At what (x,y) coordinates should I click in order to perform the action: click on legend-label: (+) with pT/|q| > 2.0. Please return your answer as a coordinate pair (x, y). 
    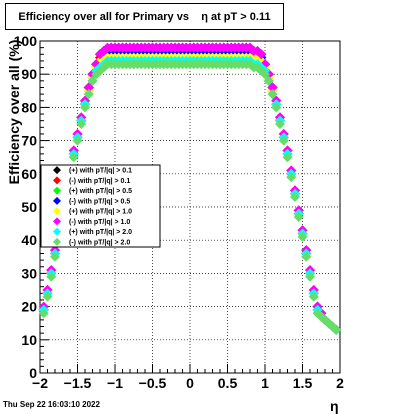
    Looking at the image, I should click on (100, 232).